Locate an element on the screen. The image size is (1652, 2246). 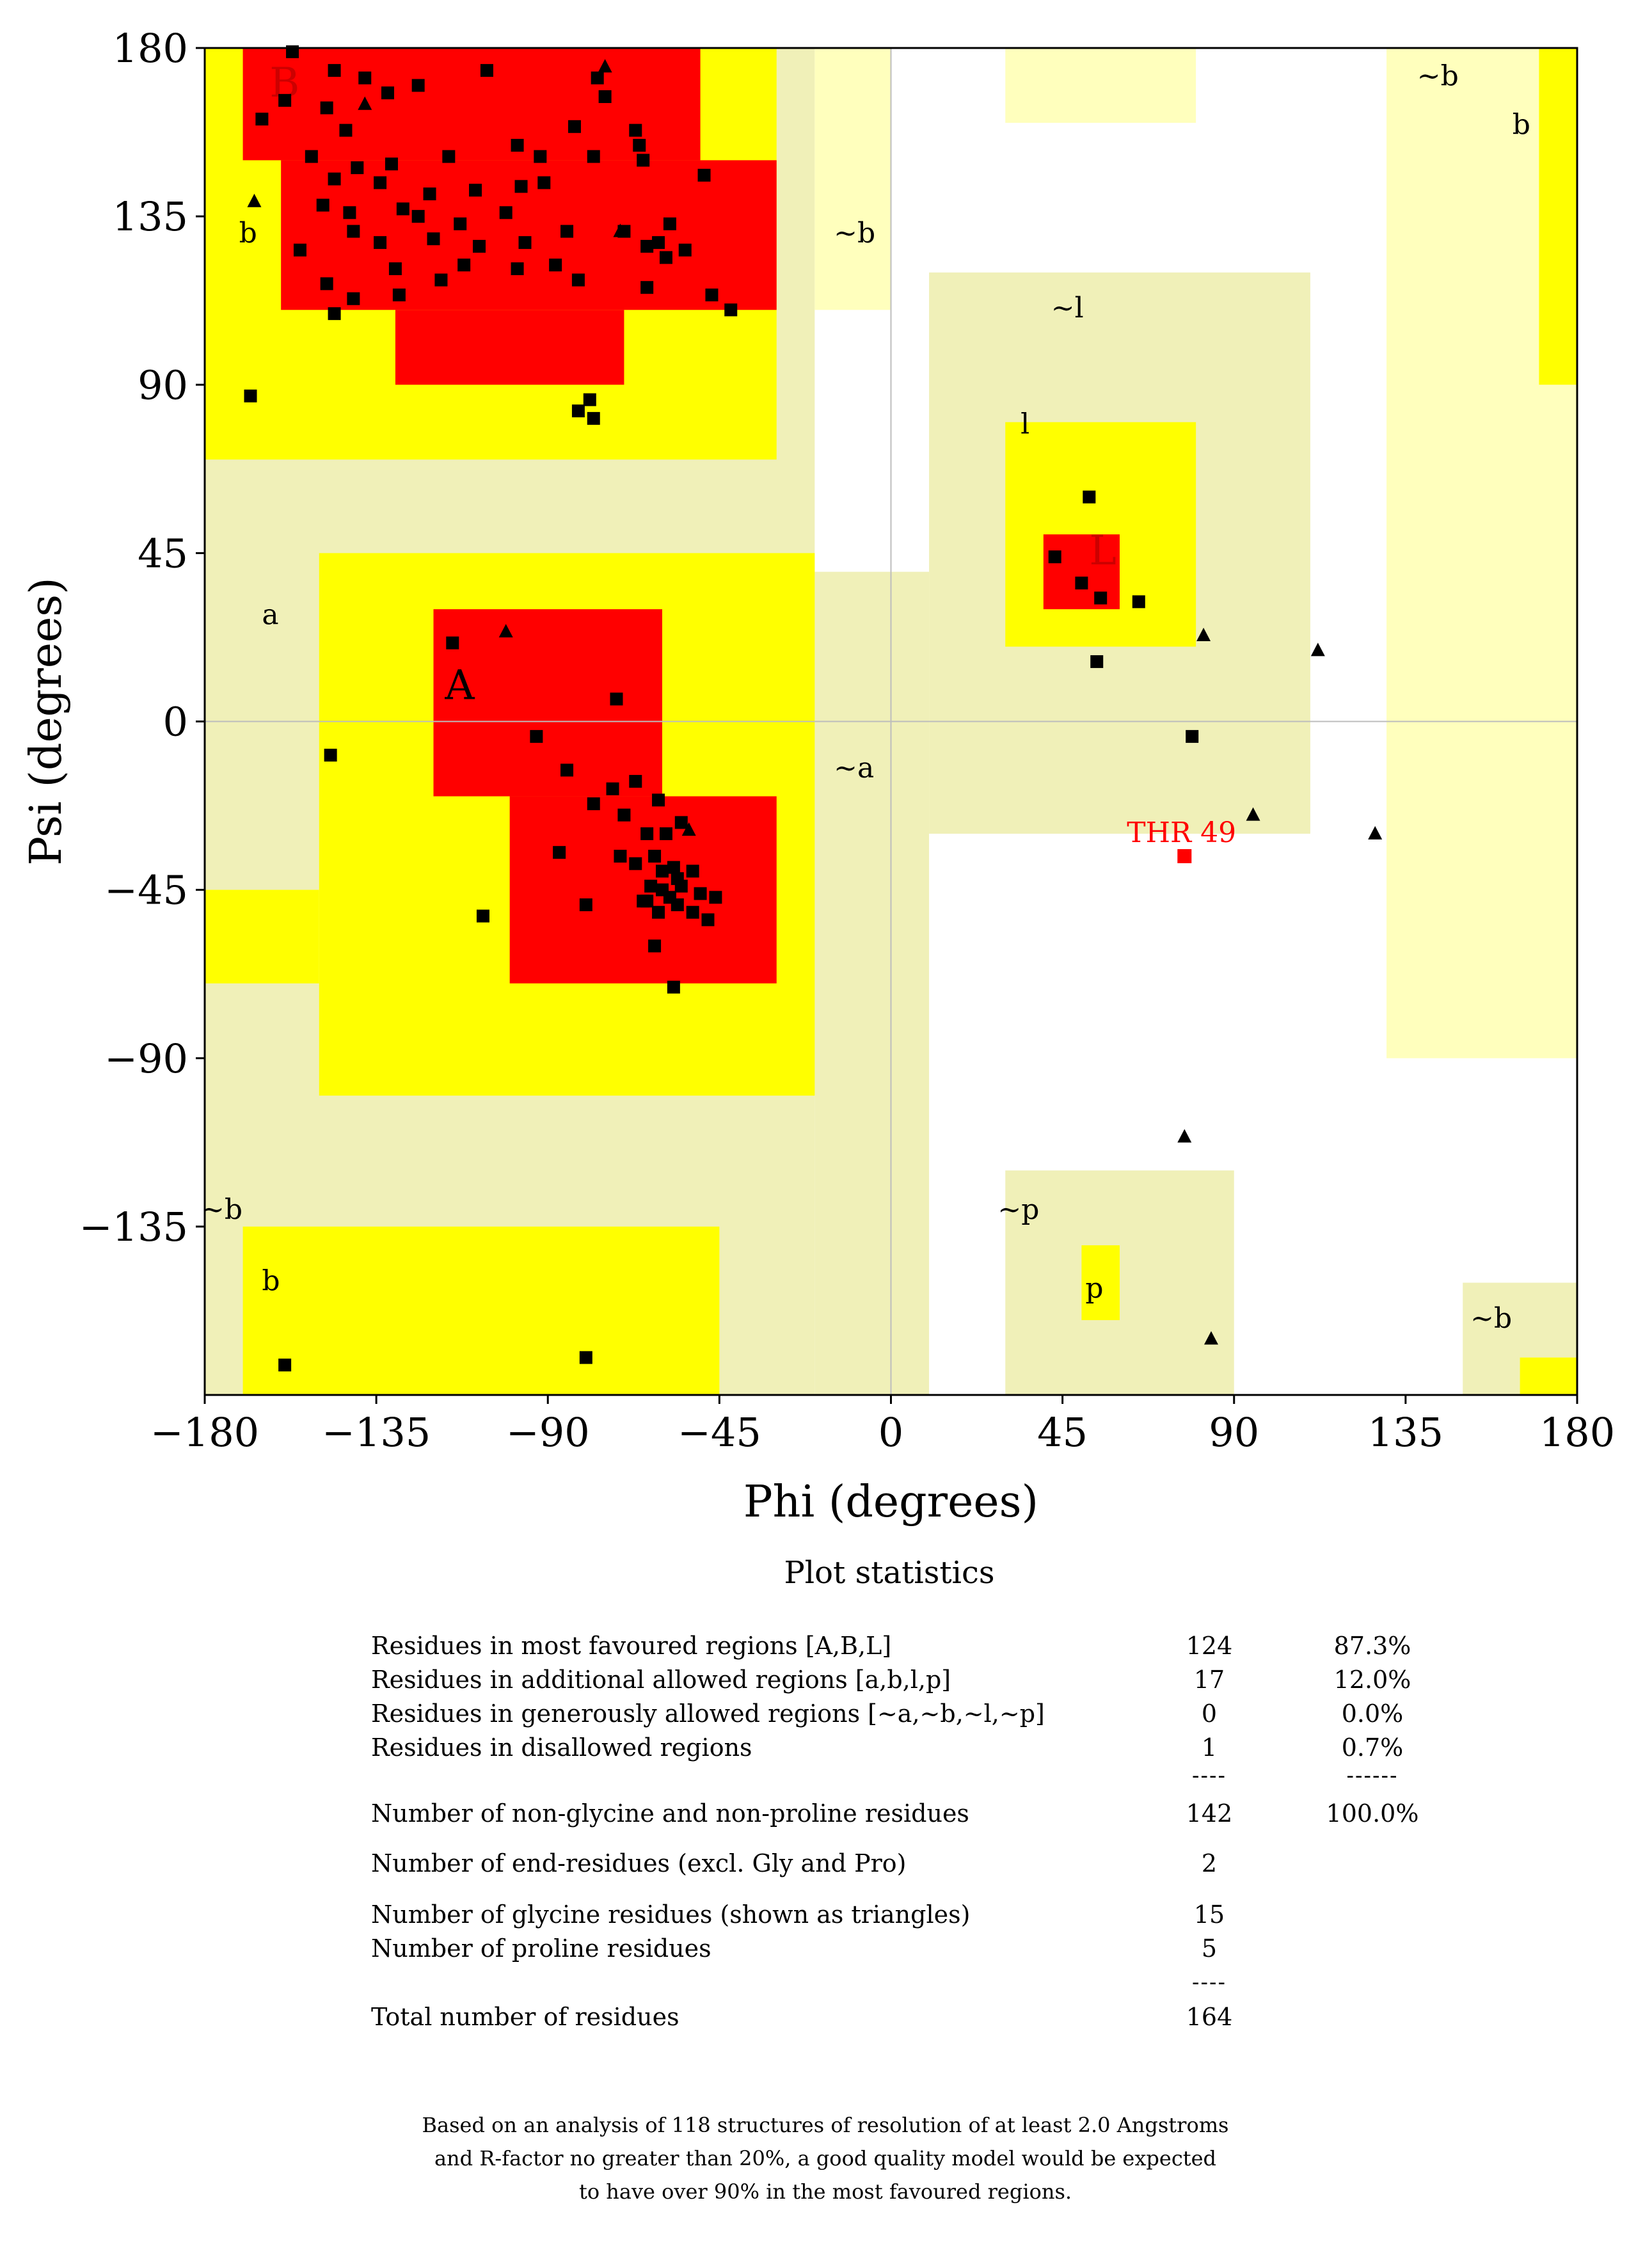
x-tick-label: 135 is located at coordinates (1405, 1432).